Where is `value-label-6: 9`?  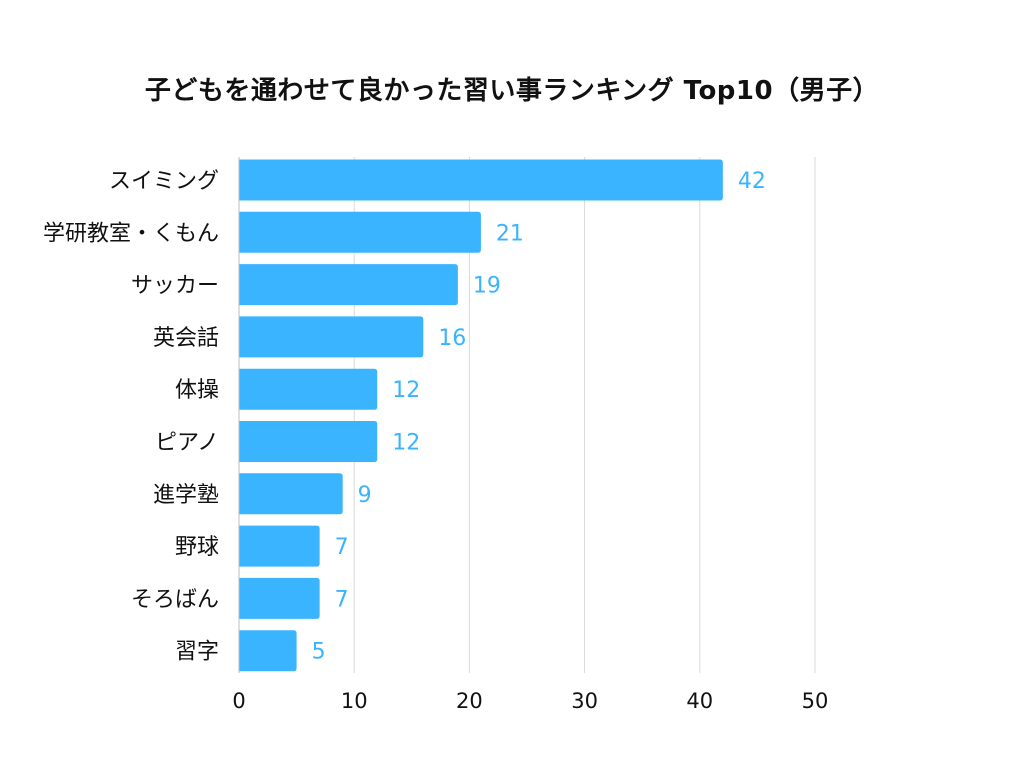
value-label-6: 9 is located at coordinates (365, 495).